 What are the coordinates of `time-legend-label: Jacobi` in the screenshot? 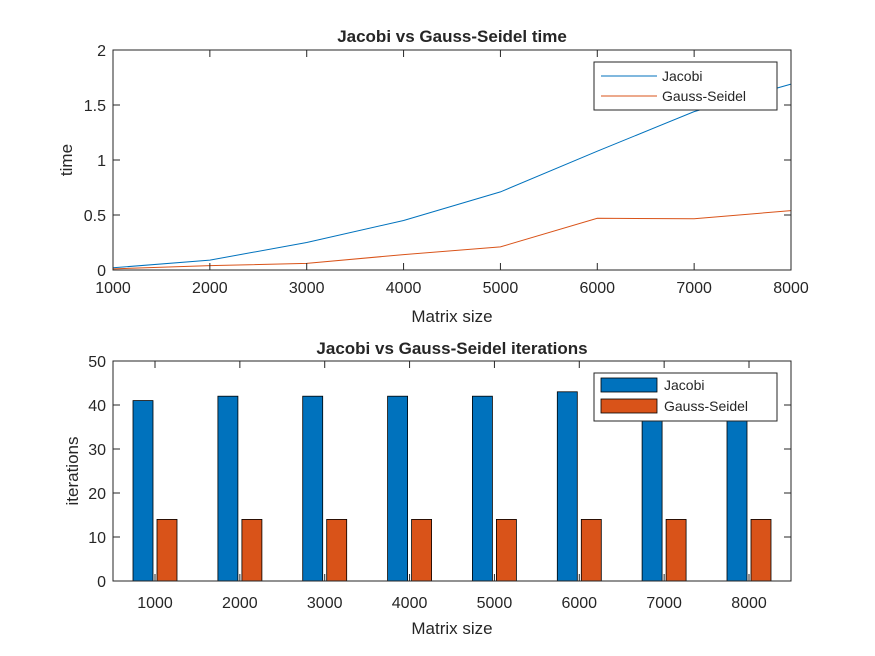 It's located at (682, 76).